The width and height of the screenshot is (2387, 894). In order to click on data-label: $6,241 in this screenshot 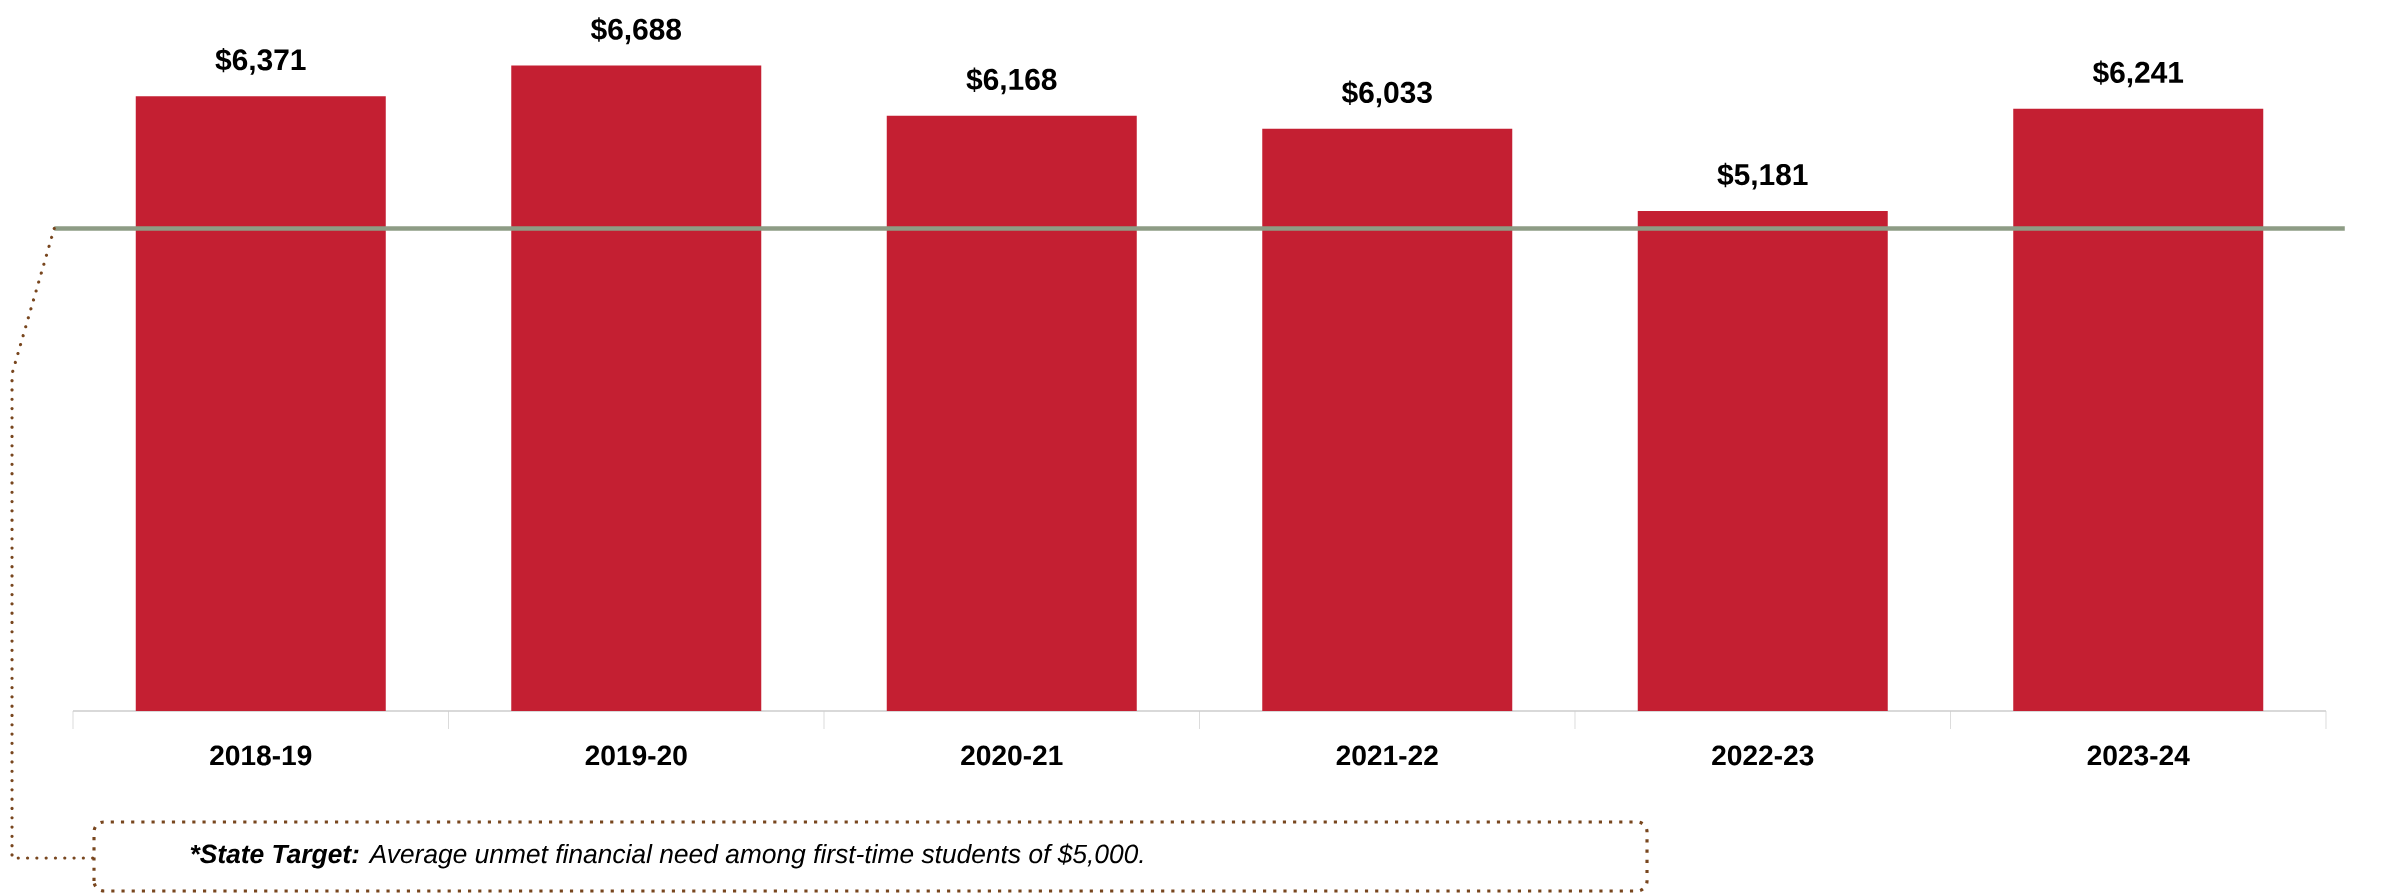, I will do `click(2138, 74)`.